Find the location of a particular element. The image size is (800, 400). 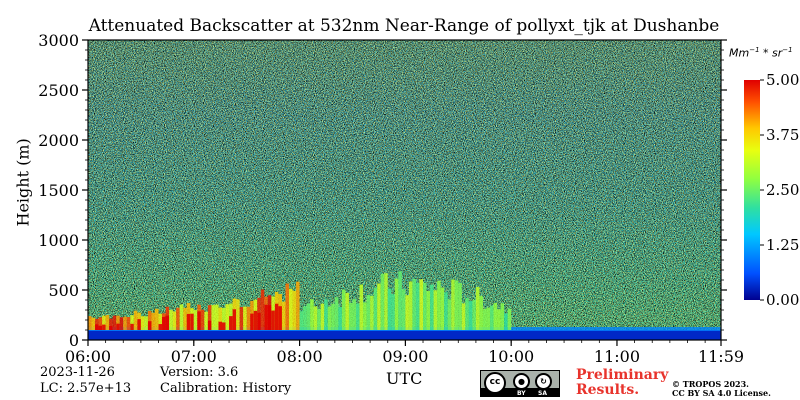

measurement-date: 2023-11-26 is located at coordinates (77, 372).